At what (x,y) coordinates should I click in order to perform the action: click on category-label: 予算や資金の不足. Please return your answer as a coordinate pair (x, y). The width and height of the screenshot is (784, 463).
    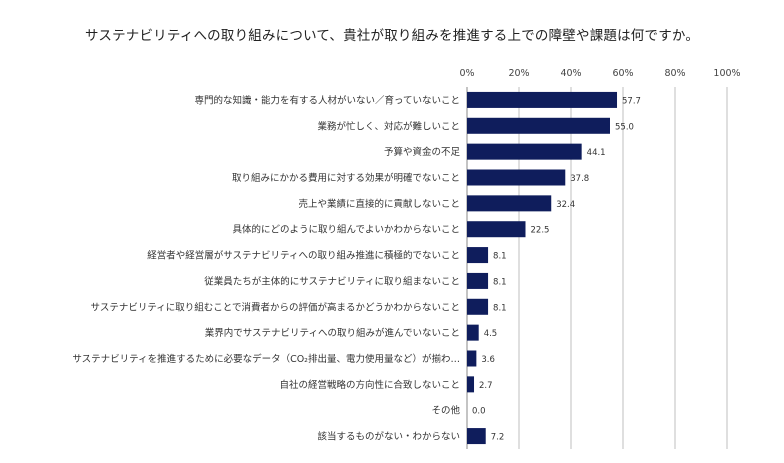
    Looking at the image, I should click on (422, 152).